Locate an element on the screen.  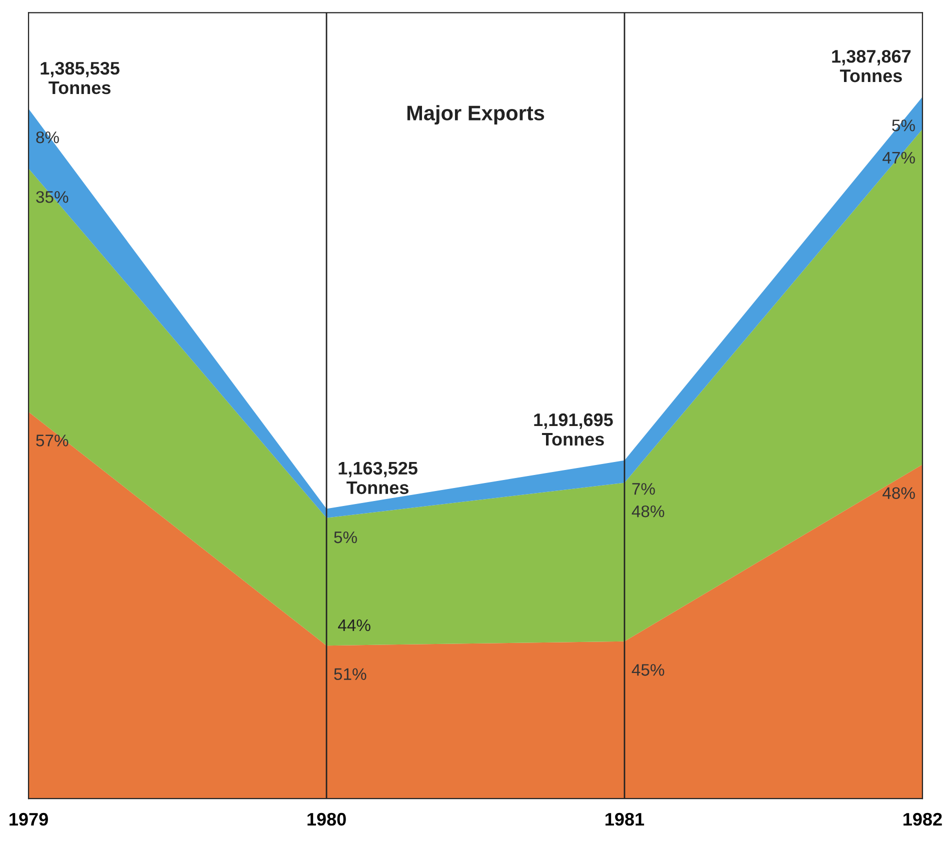
annotation: 5% is located at coordinates (345, 537).